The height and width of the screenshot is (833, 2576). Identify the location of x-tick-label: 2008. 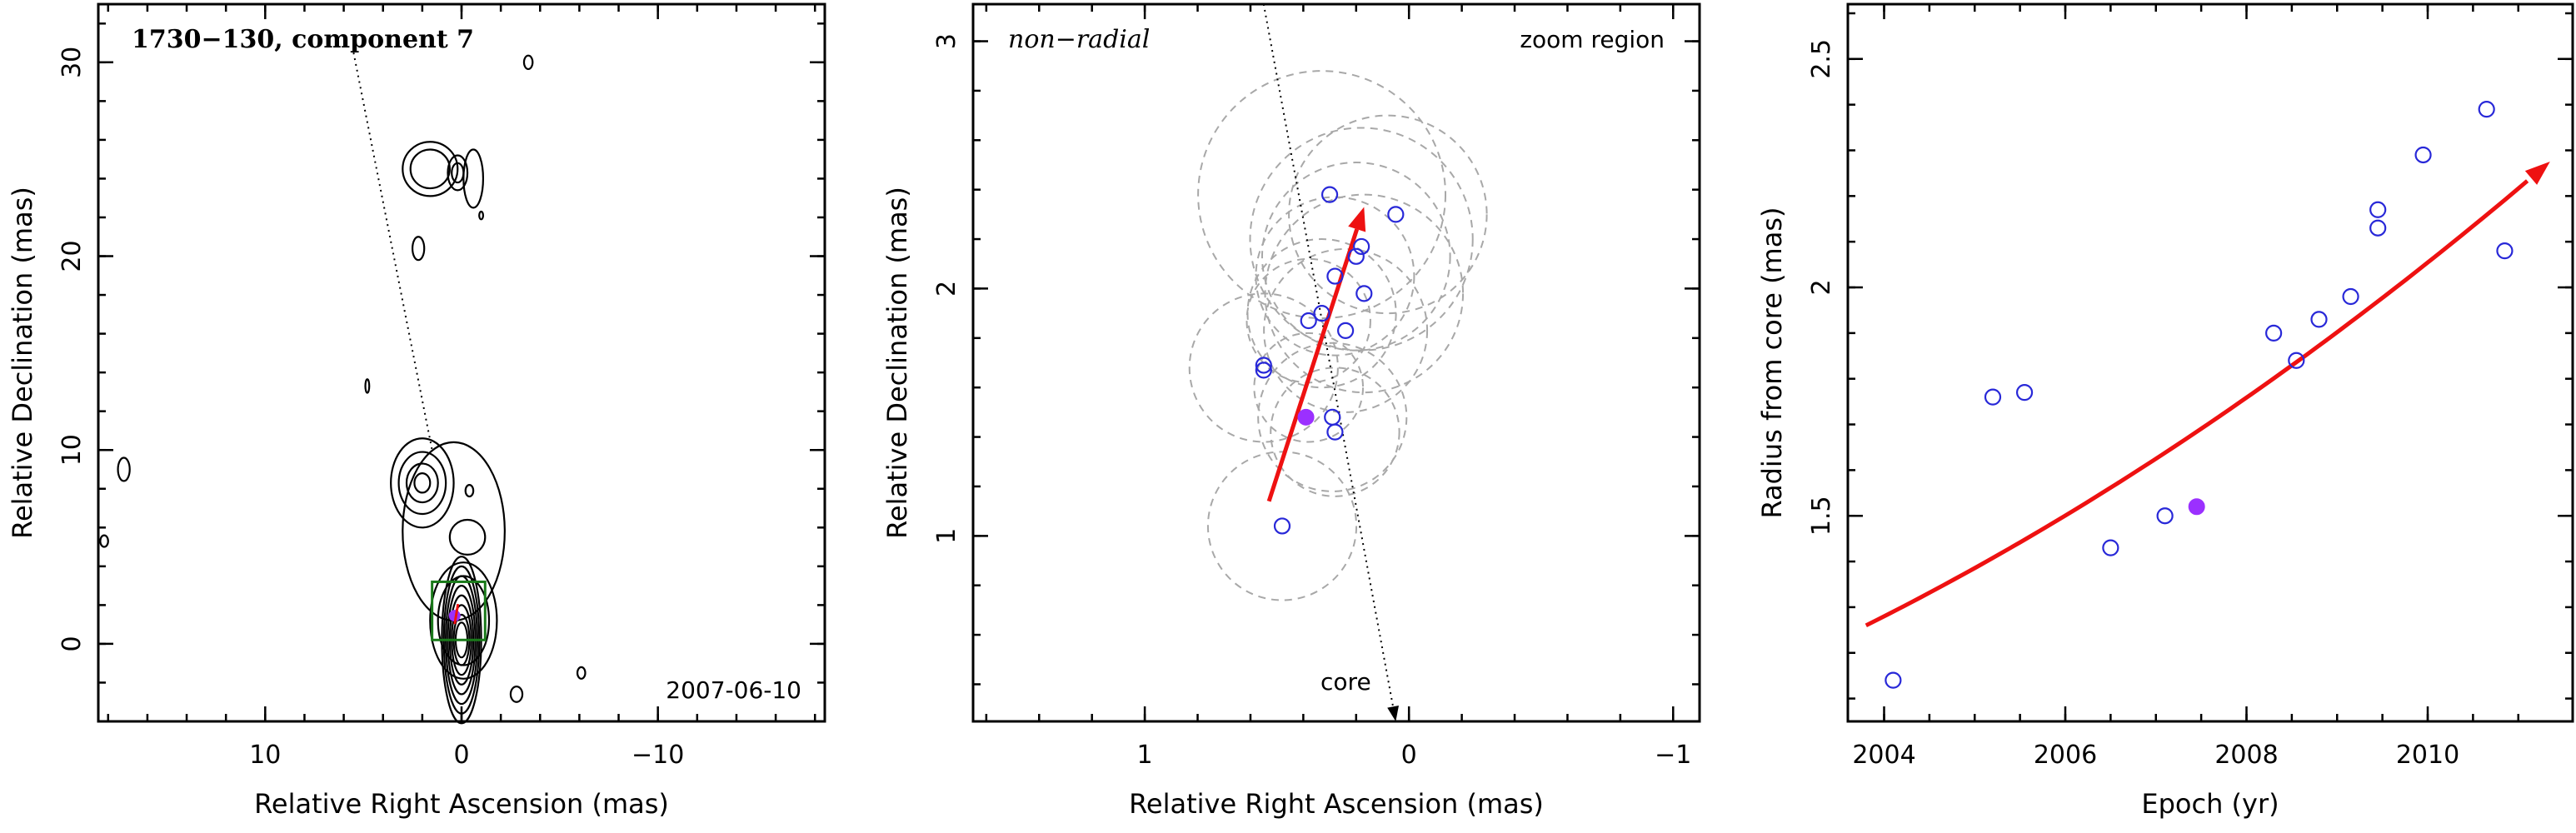
(2246, 755).